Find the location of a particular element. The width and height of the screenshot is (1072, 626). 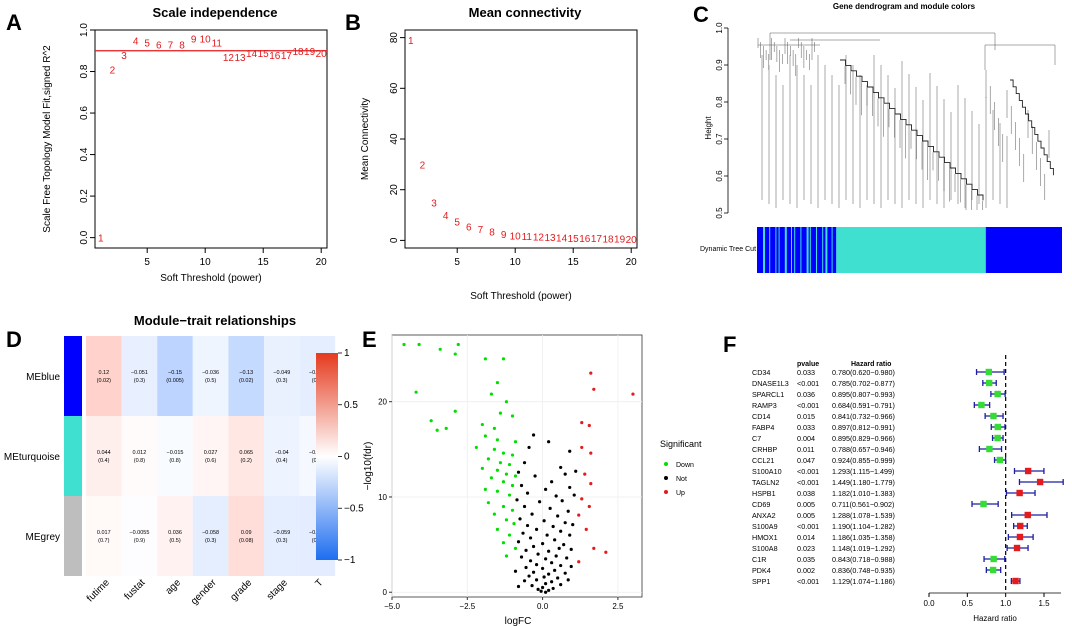

gene-label: CD34 is located at coordinates (761, 372).